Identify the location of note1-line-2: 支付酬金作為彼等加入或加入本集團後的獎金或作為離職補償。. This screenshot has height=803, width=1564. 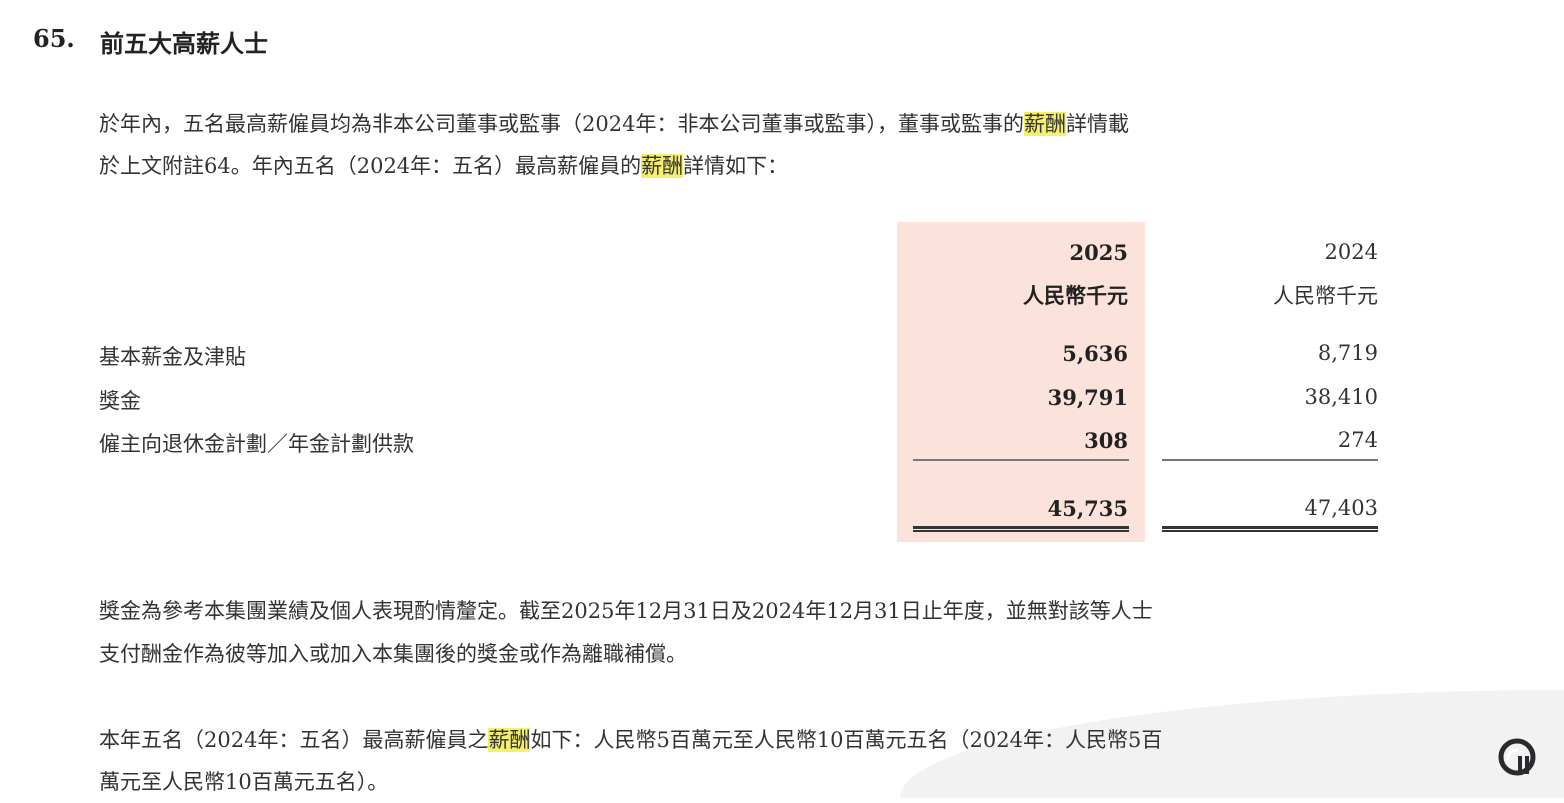
(393, 654).